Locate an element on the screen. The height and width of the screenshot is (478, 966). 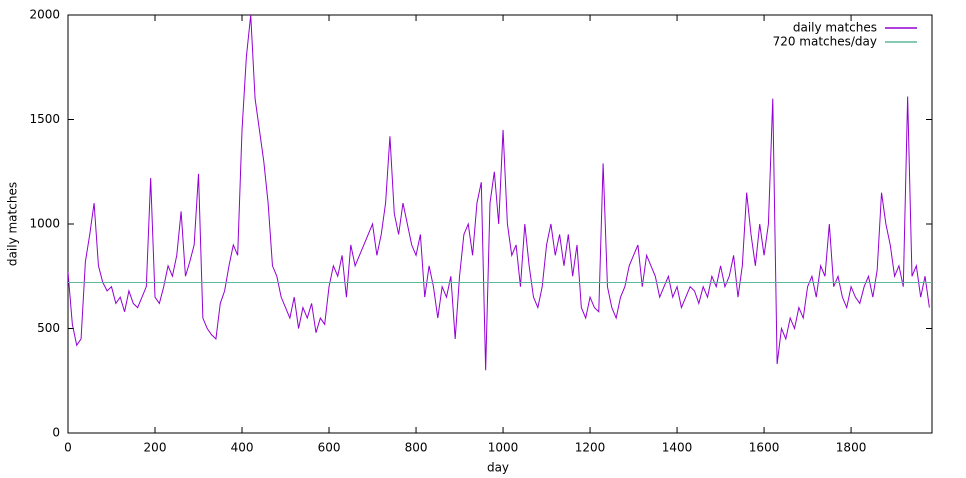
legend-label: 720 matches/day is located at coordinates (825, 42).